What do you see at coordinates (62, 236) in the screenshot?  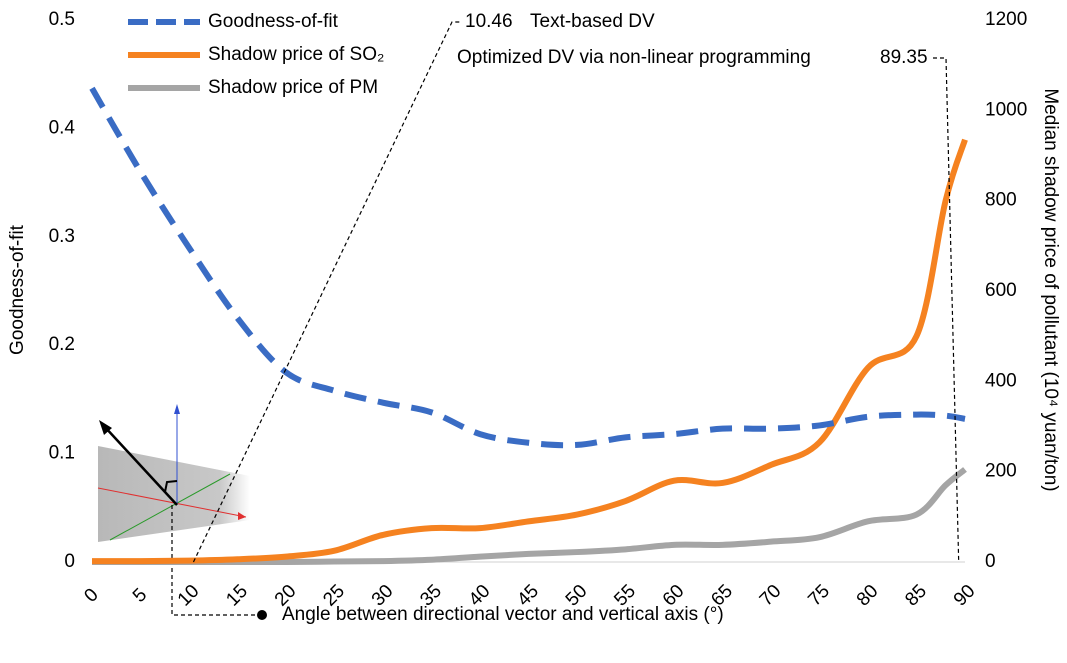 I see `y-tick-label: 0.3` at bounding box center [62, 236].